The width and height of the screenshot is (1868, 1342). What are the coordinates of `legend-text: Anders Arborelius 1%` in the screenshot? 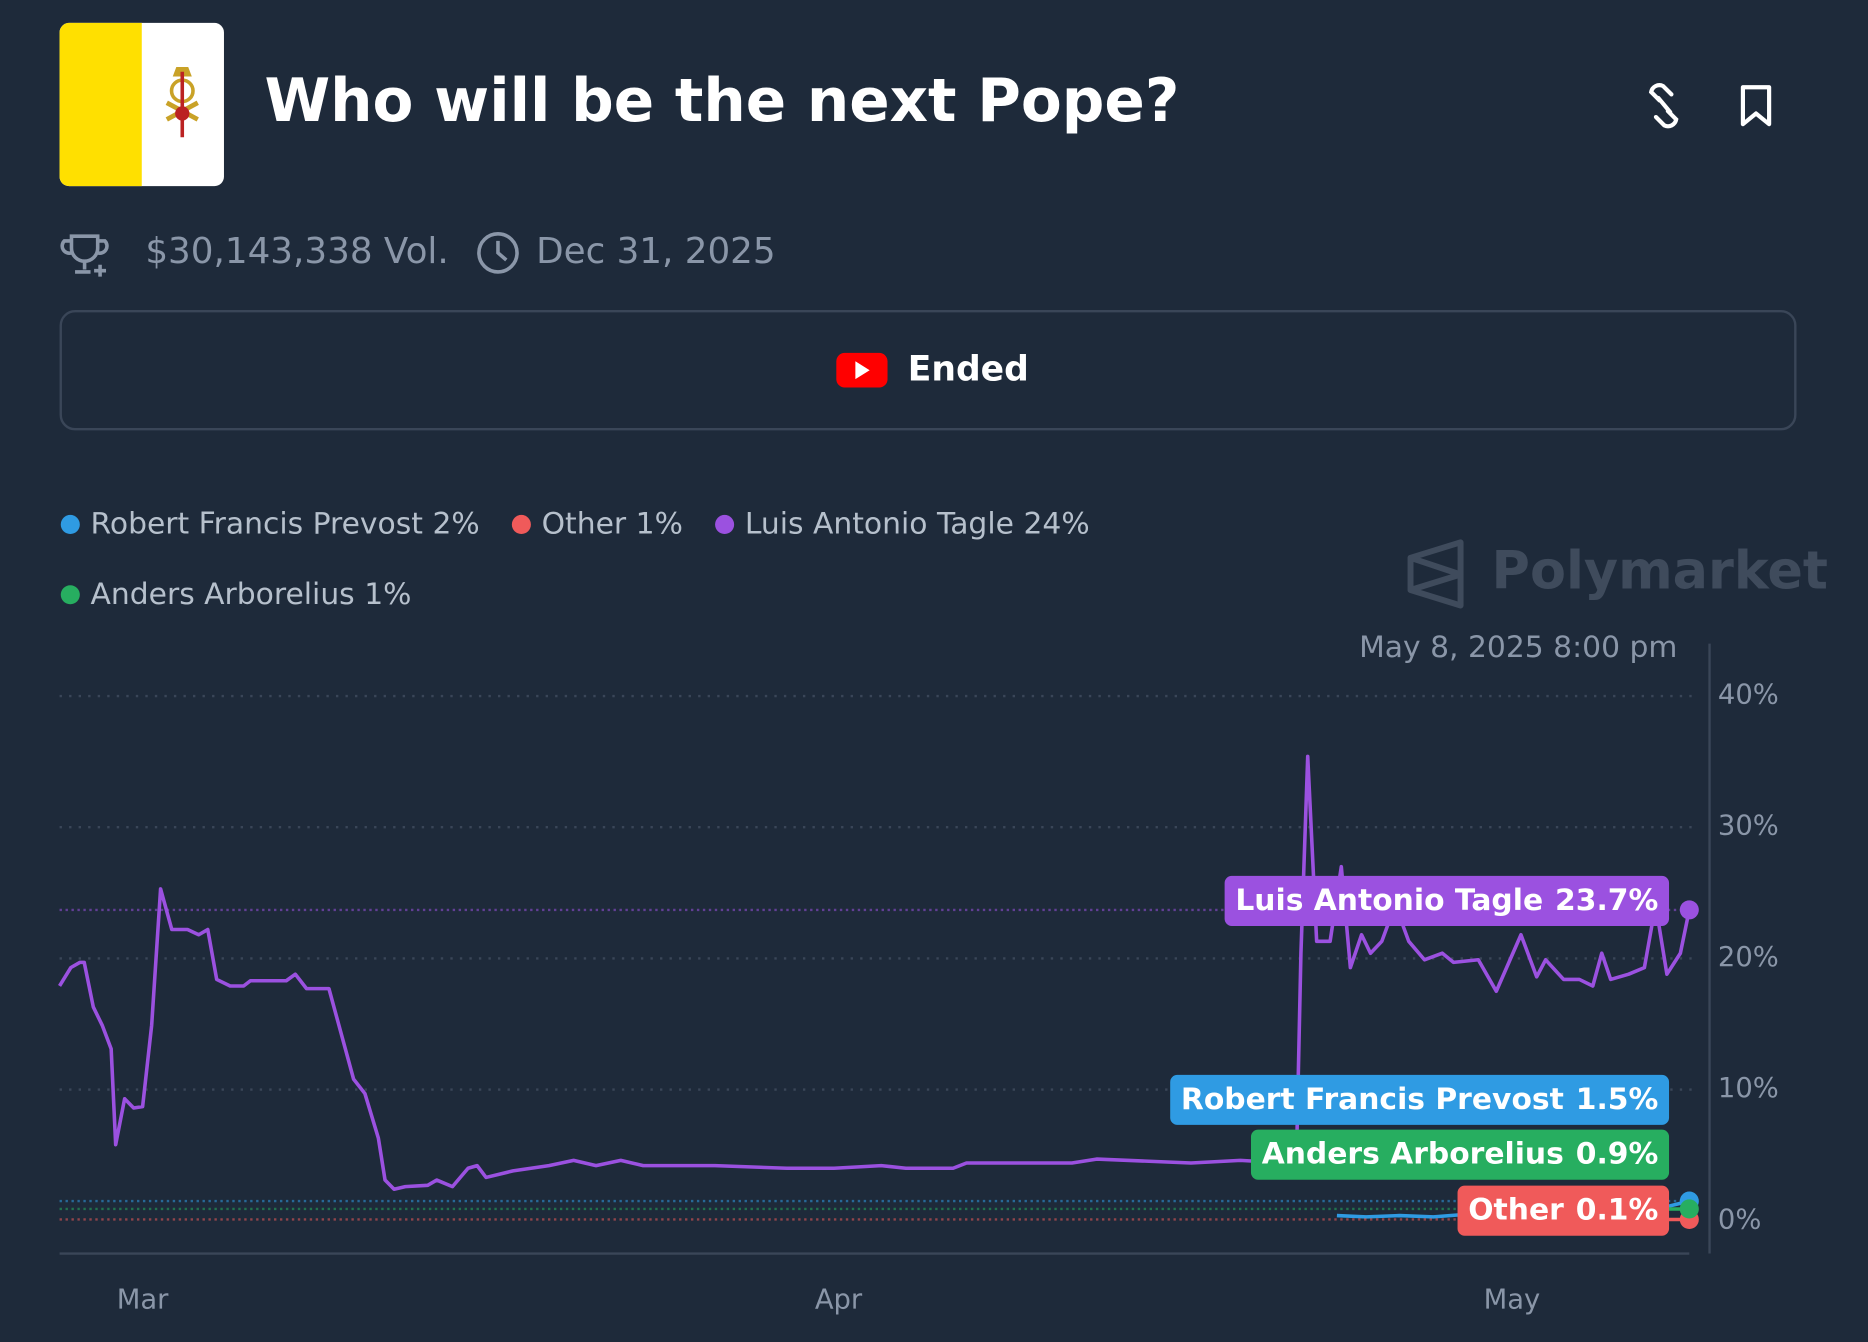 It's located at (251, 593).